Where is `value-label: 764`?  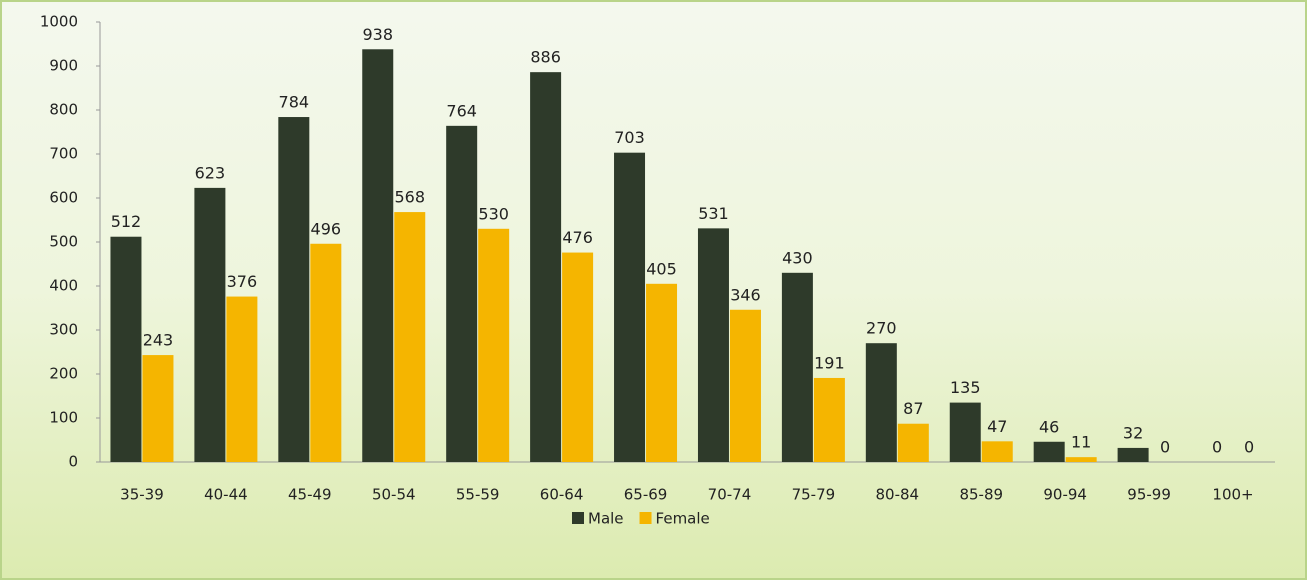 value-label: 764 is located at coordinates (461, 110).